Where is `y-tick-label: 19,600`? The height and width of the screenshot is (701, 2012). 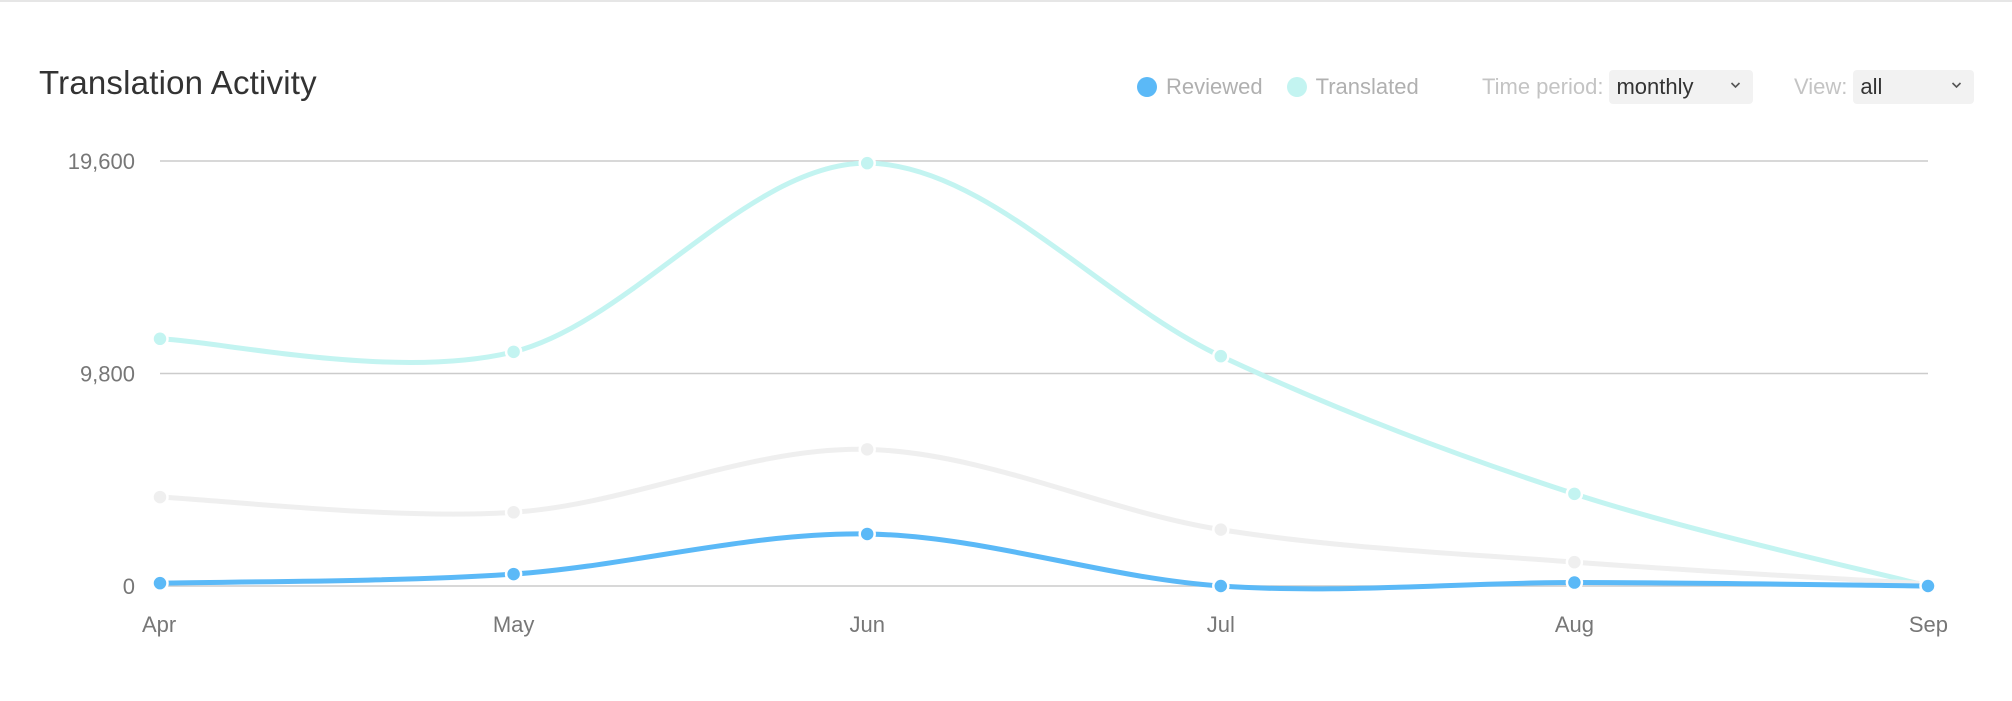 y-tick-label: 19,600 is located at coordinates (101, 161).